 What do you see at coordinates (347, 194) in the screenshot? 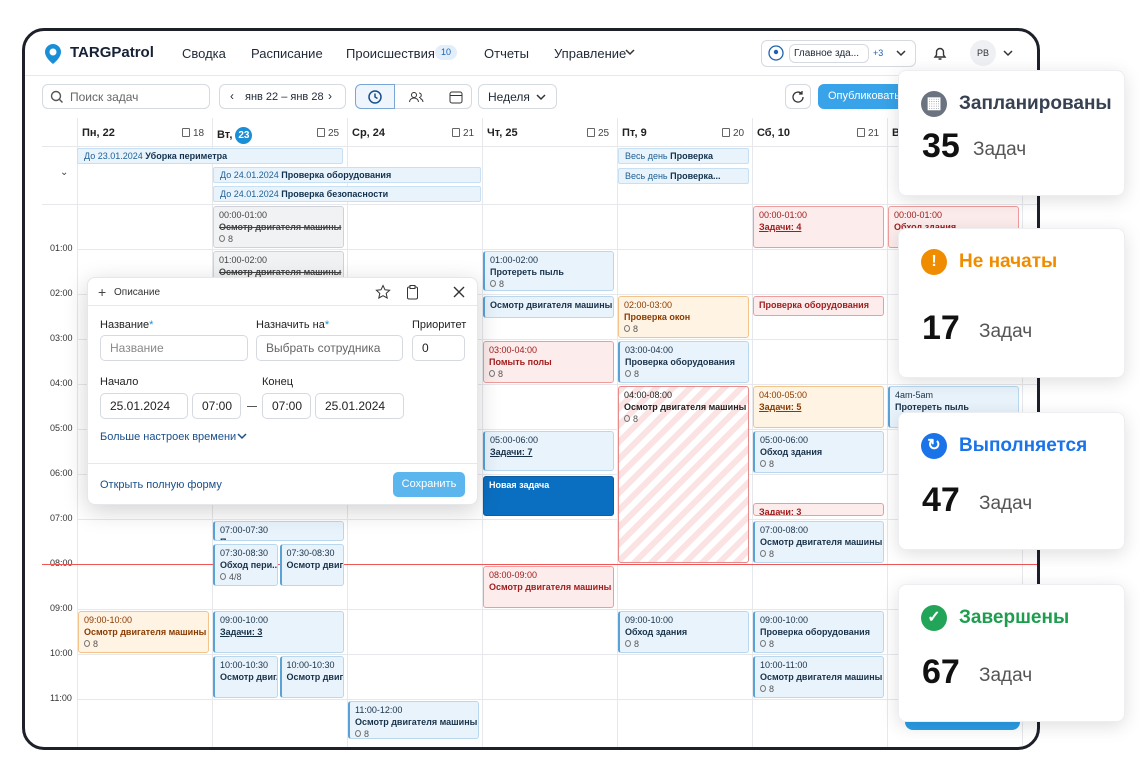
I see `all-day-event: До 24.01.2024 Проверка безопасности` at bounding box center [347, 194].